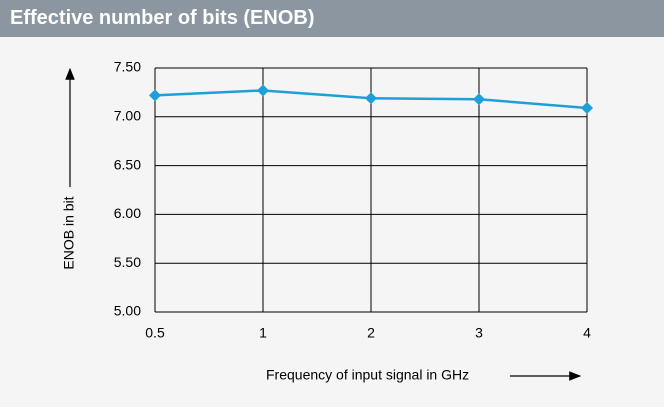 Image resolution: width=664 pixels, height=407 pixels. I want to click on y-tick-label: 5.00, so click(127, 311).